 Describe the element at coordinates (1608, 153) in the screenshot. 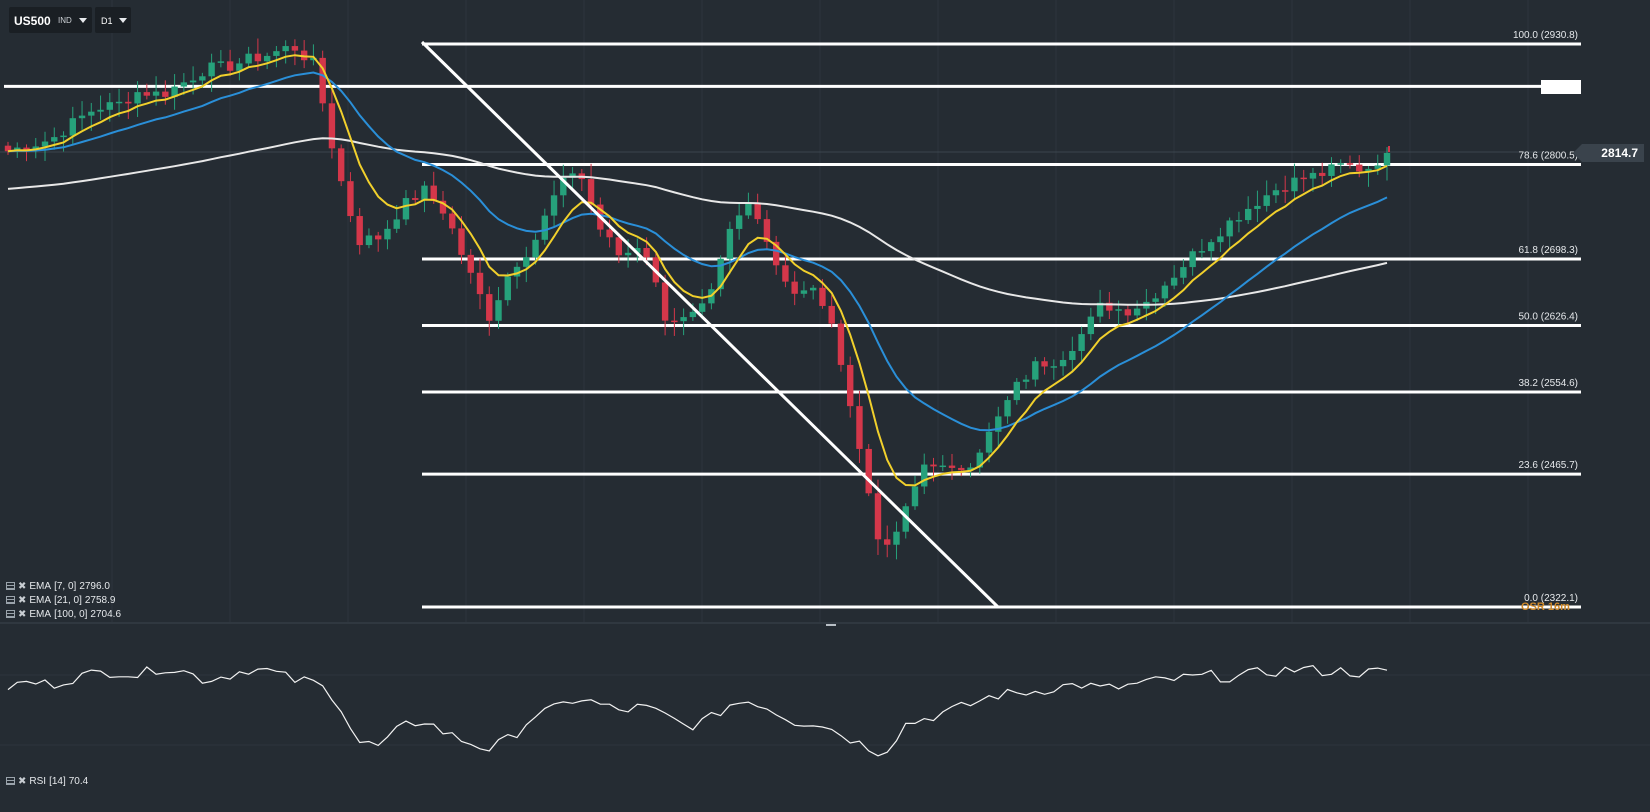

I see `last-price-tag: 2814.7` at that location.